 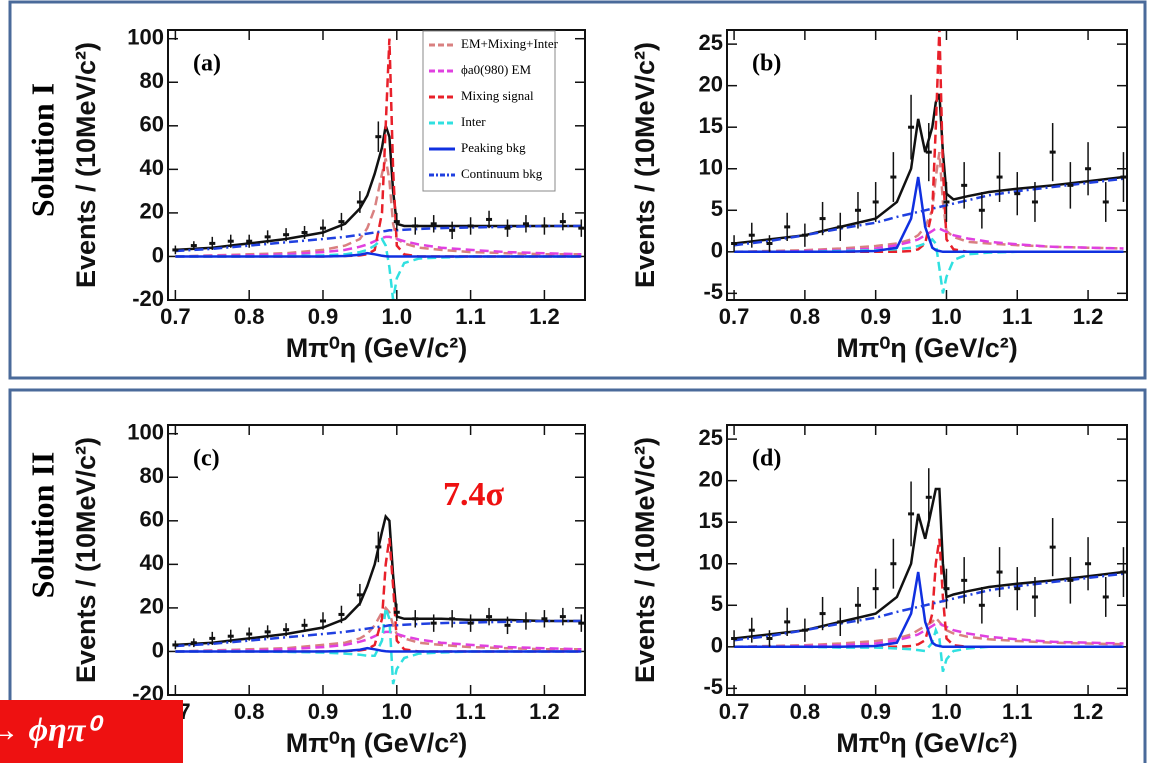 What do you see at coordinates (152, 562) in the screenshot?
I see `y-tick-label: 40` at bounding box center [152, 562].